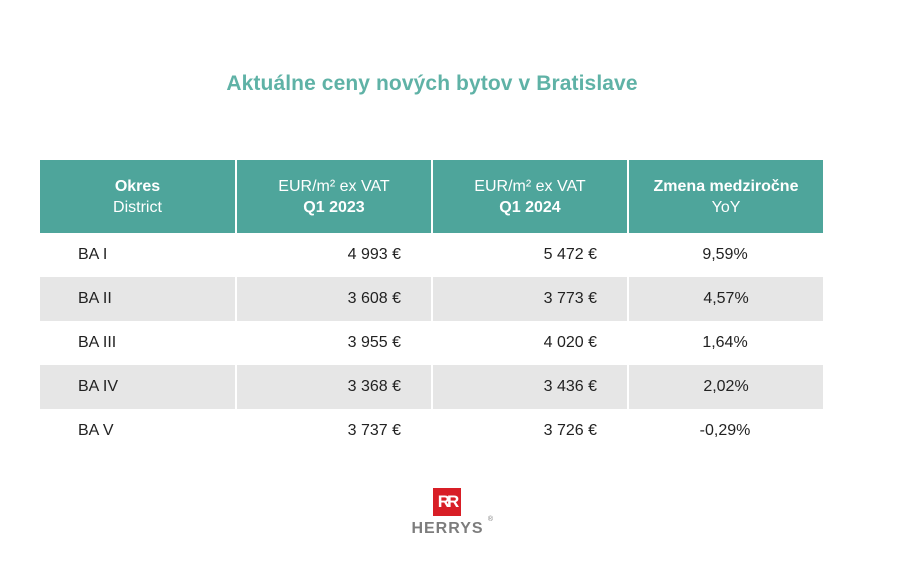 The width and height of the screenshot is (907, 588). What do you see at coordinates (447, 518) in the screenshot?
I see `herrys-logo: RR HERRYS ®` at bounding box center [447, 518].